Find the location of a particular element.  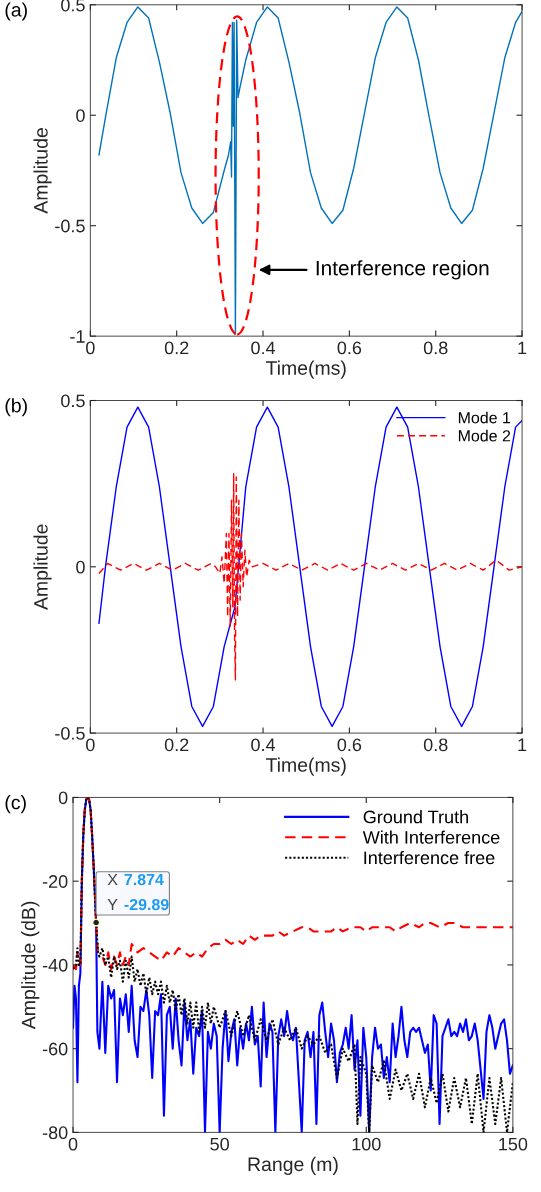

y-axis-title: Amplitude (dB) is located at coordinates (30, 965).